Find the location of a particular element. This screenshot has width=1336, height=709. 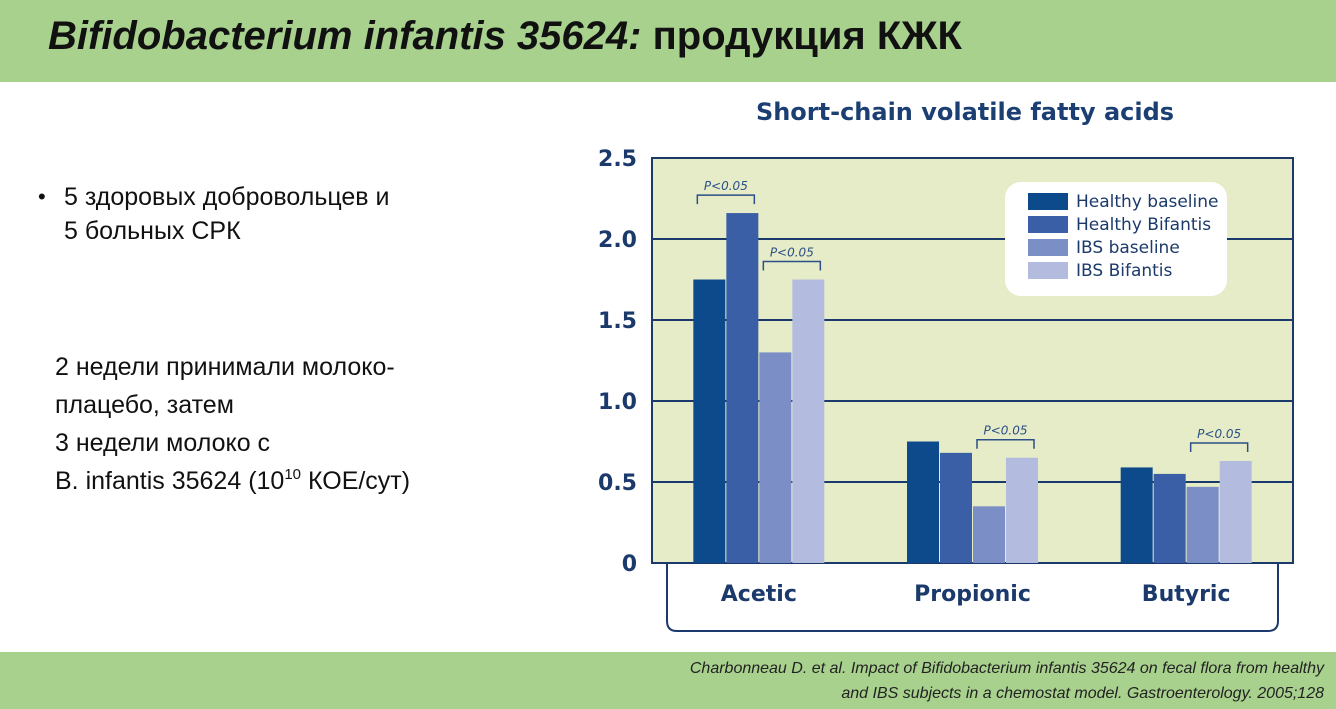

description-line: B. infantis 35624 (1010 КОЕ/сут) is located at coordinates (295, 481).